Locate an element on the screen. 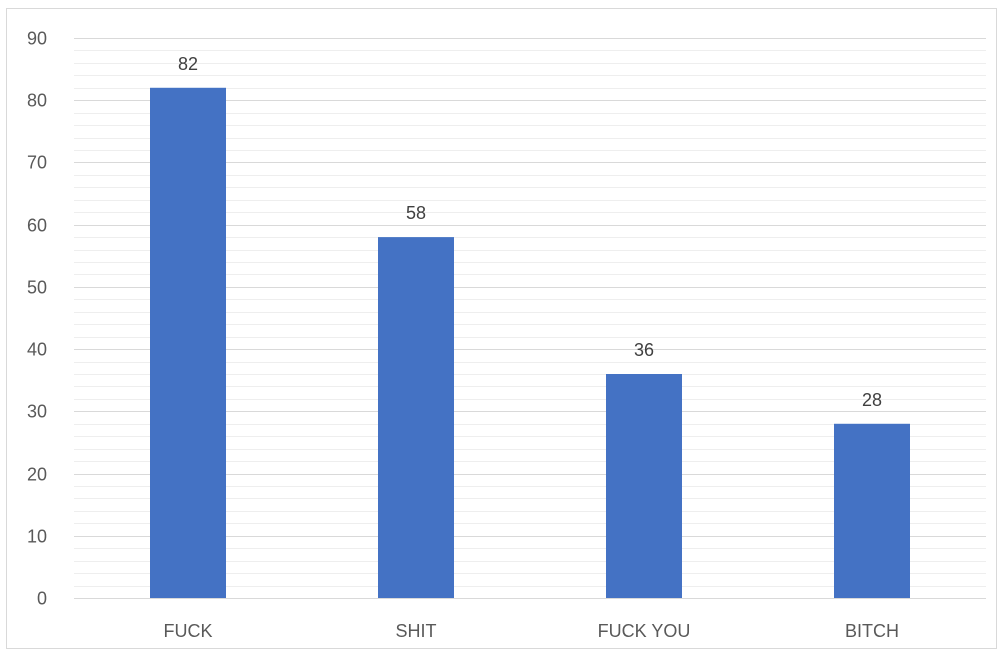  y-tick-label: 0 is located at coordinates (42, 599).